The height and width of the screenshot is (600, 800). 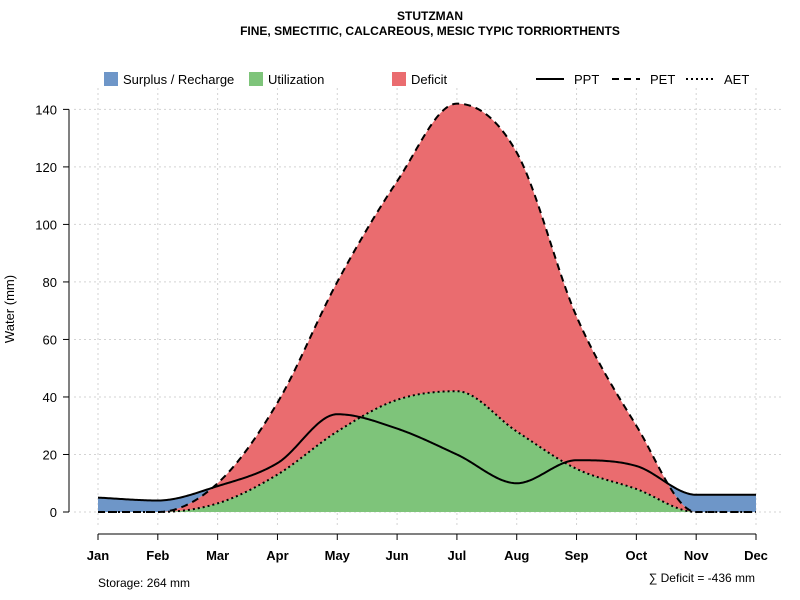 I want to click on y-tick-label: 40, so click(x=50, y=397).